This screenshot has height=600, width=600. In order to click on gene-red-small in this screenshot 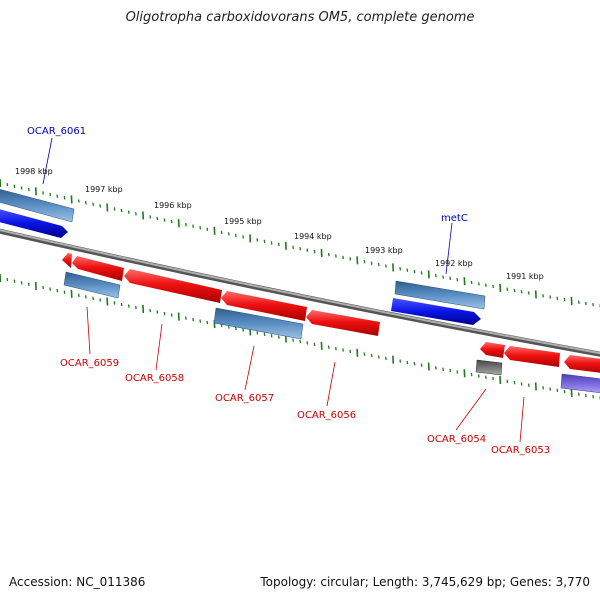, I will do `click(67, 260)`.